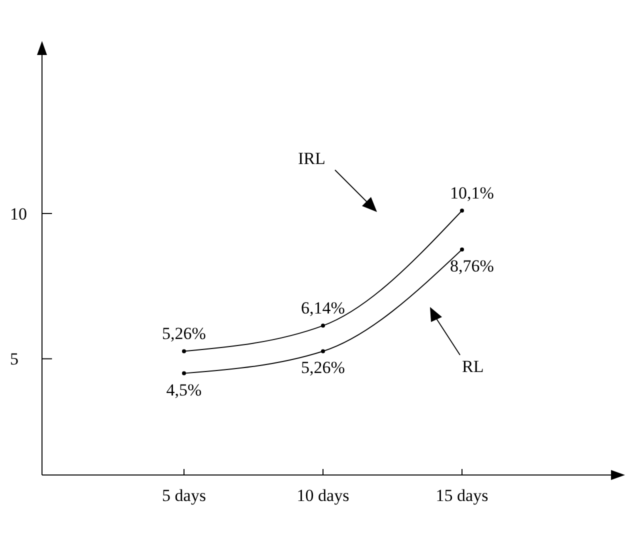 Image resolution: width=631 pixels, height=544 pixels. Describe the element at coordinates (462, 495) in the screenshot. I see `x-tick-label: 15 days` at that location.